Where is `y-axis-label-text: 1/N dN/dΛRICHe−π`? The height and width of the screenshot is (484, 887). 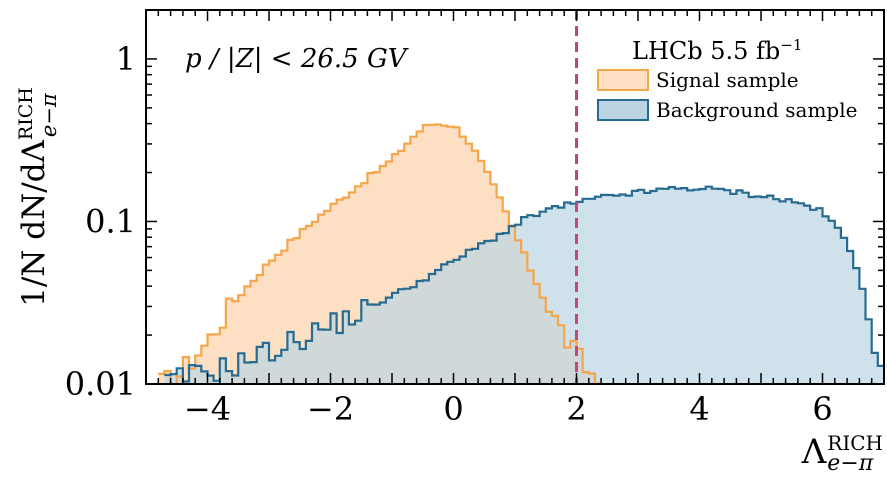
y-axis-label-text: 1/N dN/dΛRICHe−π is located at coordinates (38, 197).